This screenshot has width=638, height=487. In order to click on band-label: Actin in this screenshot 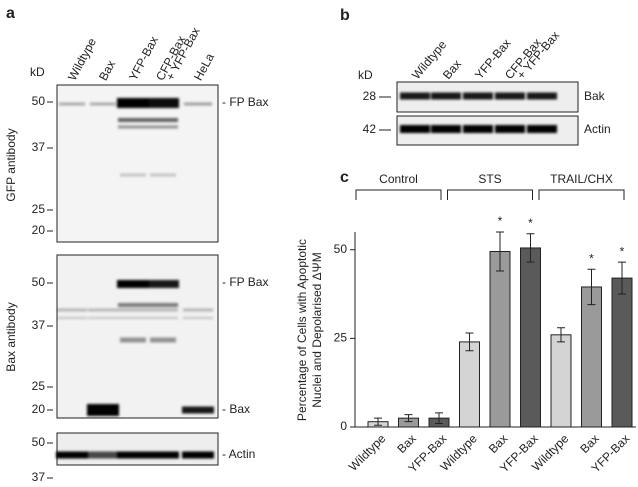, I will do `click(597, 129)`.